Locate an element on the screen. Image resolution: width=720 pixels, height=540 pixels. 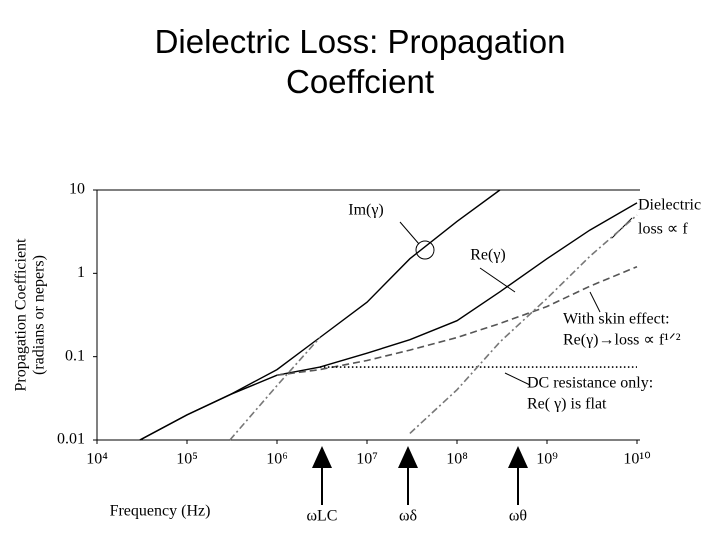
annotation: With skin effect: is located at coordinates (616, 319).